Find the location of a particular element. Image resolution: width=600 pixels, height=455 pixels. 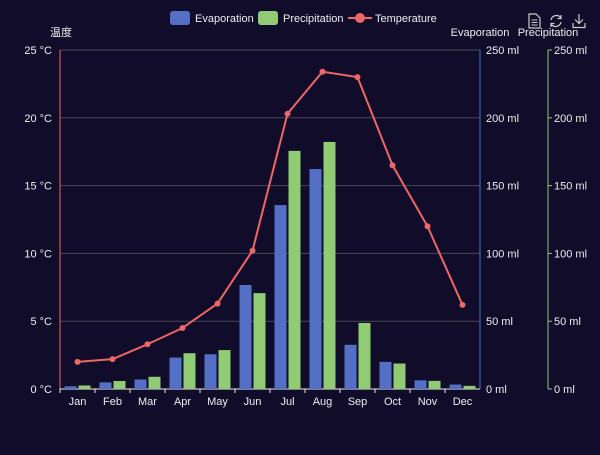

y-tick-label-right: 150 ml is located at coordinates (502, 187).